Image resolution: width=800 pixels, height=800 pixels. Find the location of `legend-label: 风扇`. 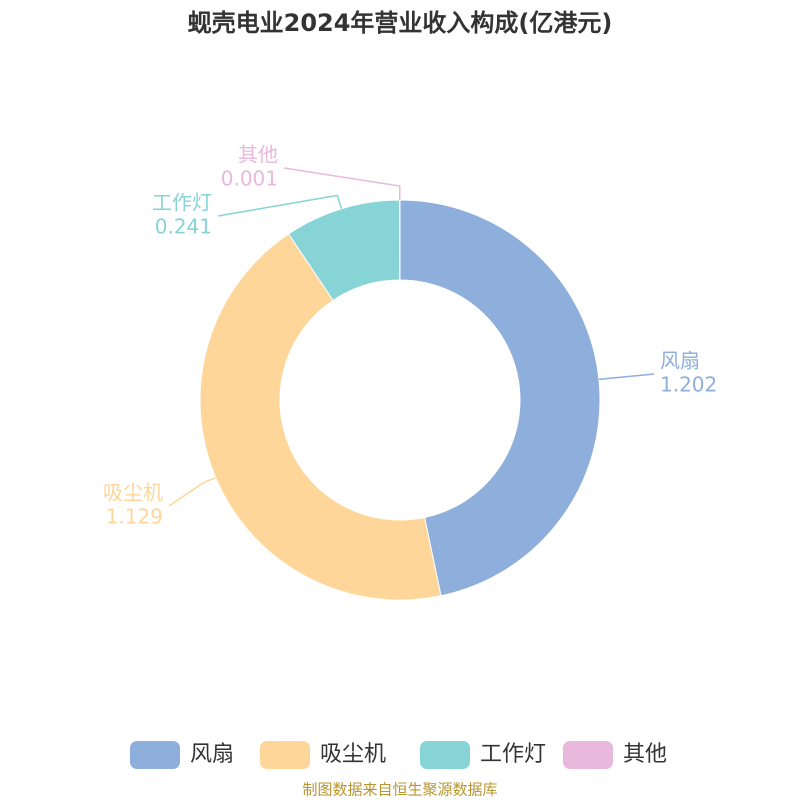

legend-label: 风扇 is located at coordinates (212, 754).